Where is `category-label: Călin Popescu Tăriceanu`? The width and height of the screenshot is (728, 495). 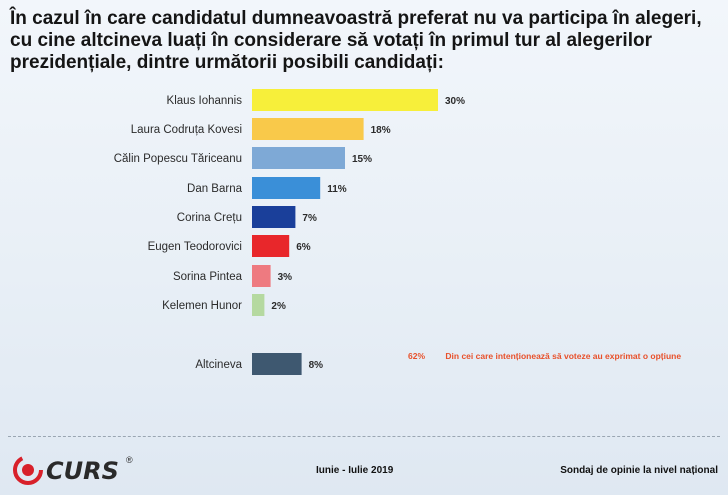
category-label: Călin Popescu Tăriceanu is located at coordinates (178, 159).